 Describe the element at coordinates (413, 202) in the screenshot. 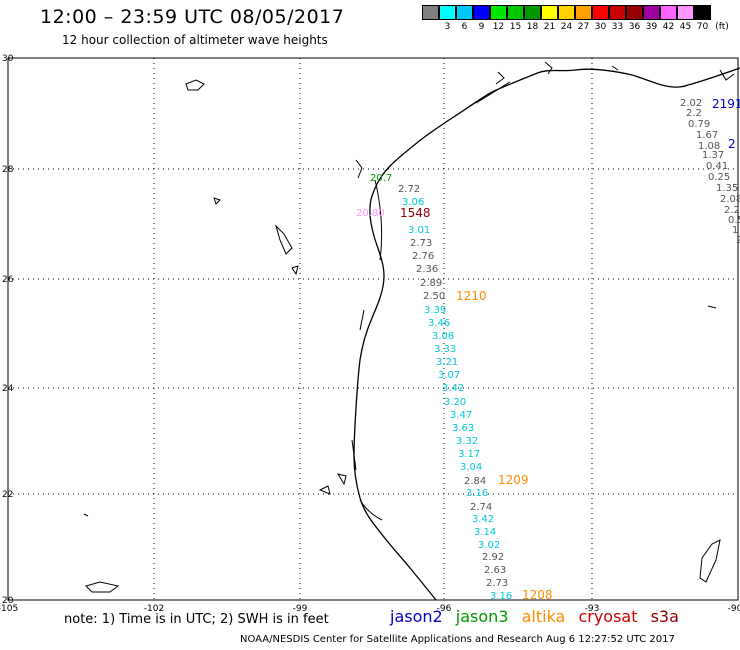

I see `cyan-reading: 3.06` at that location.